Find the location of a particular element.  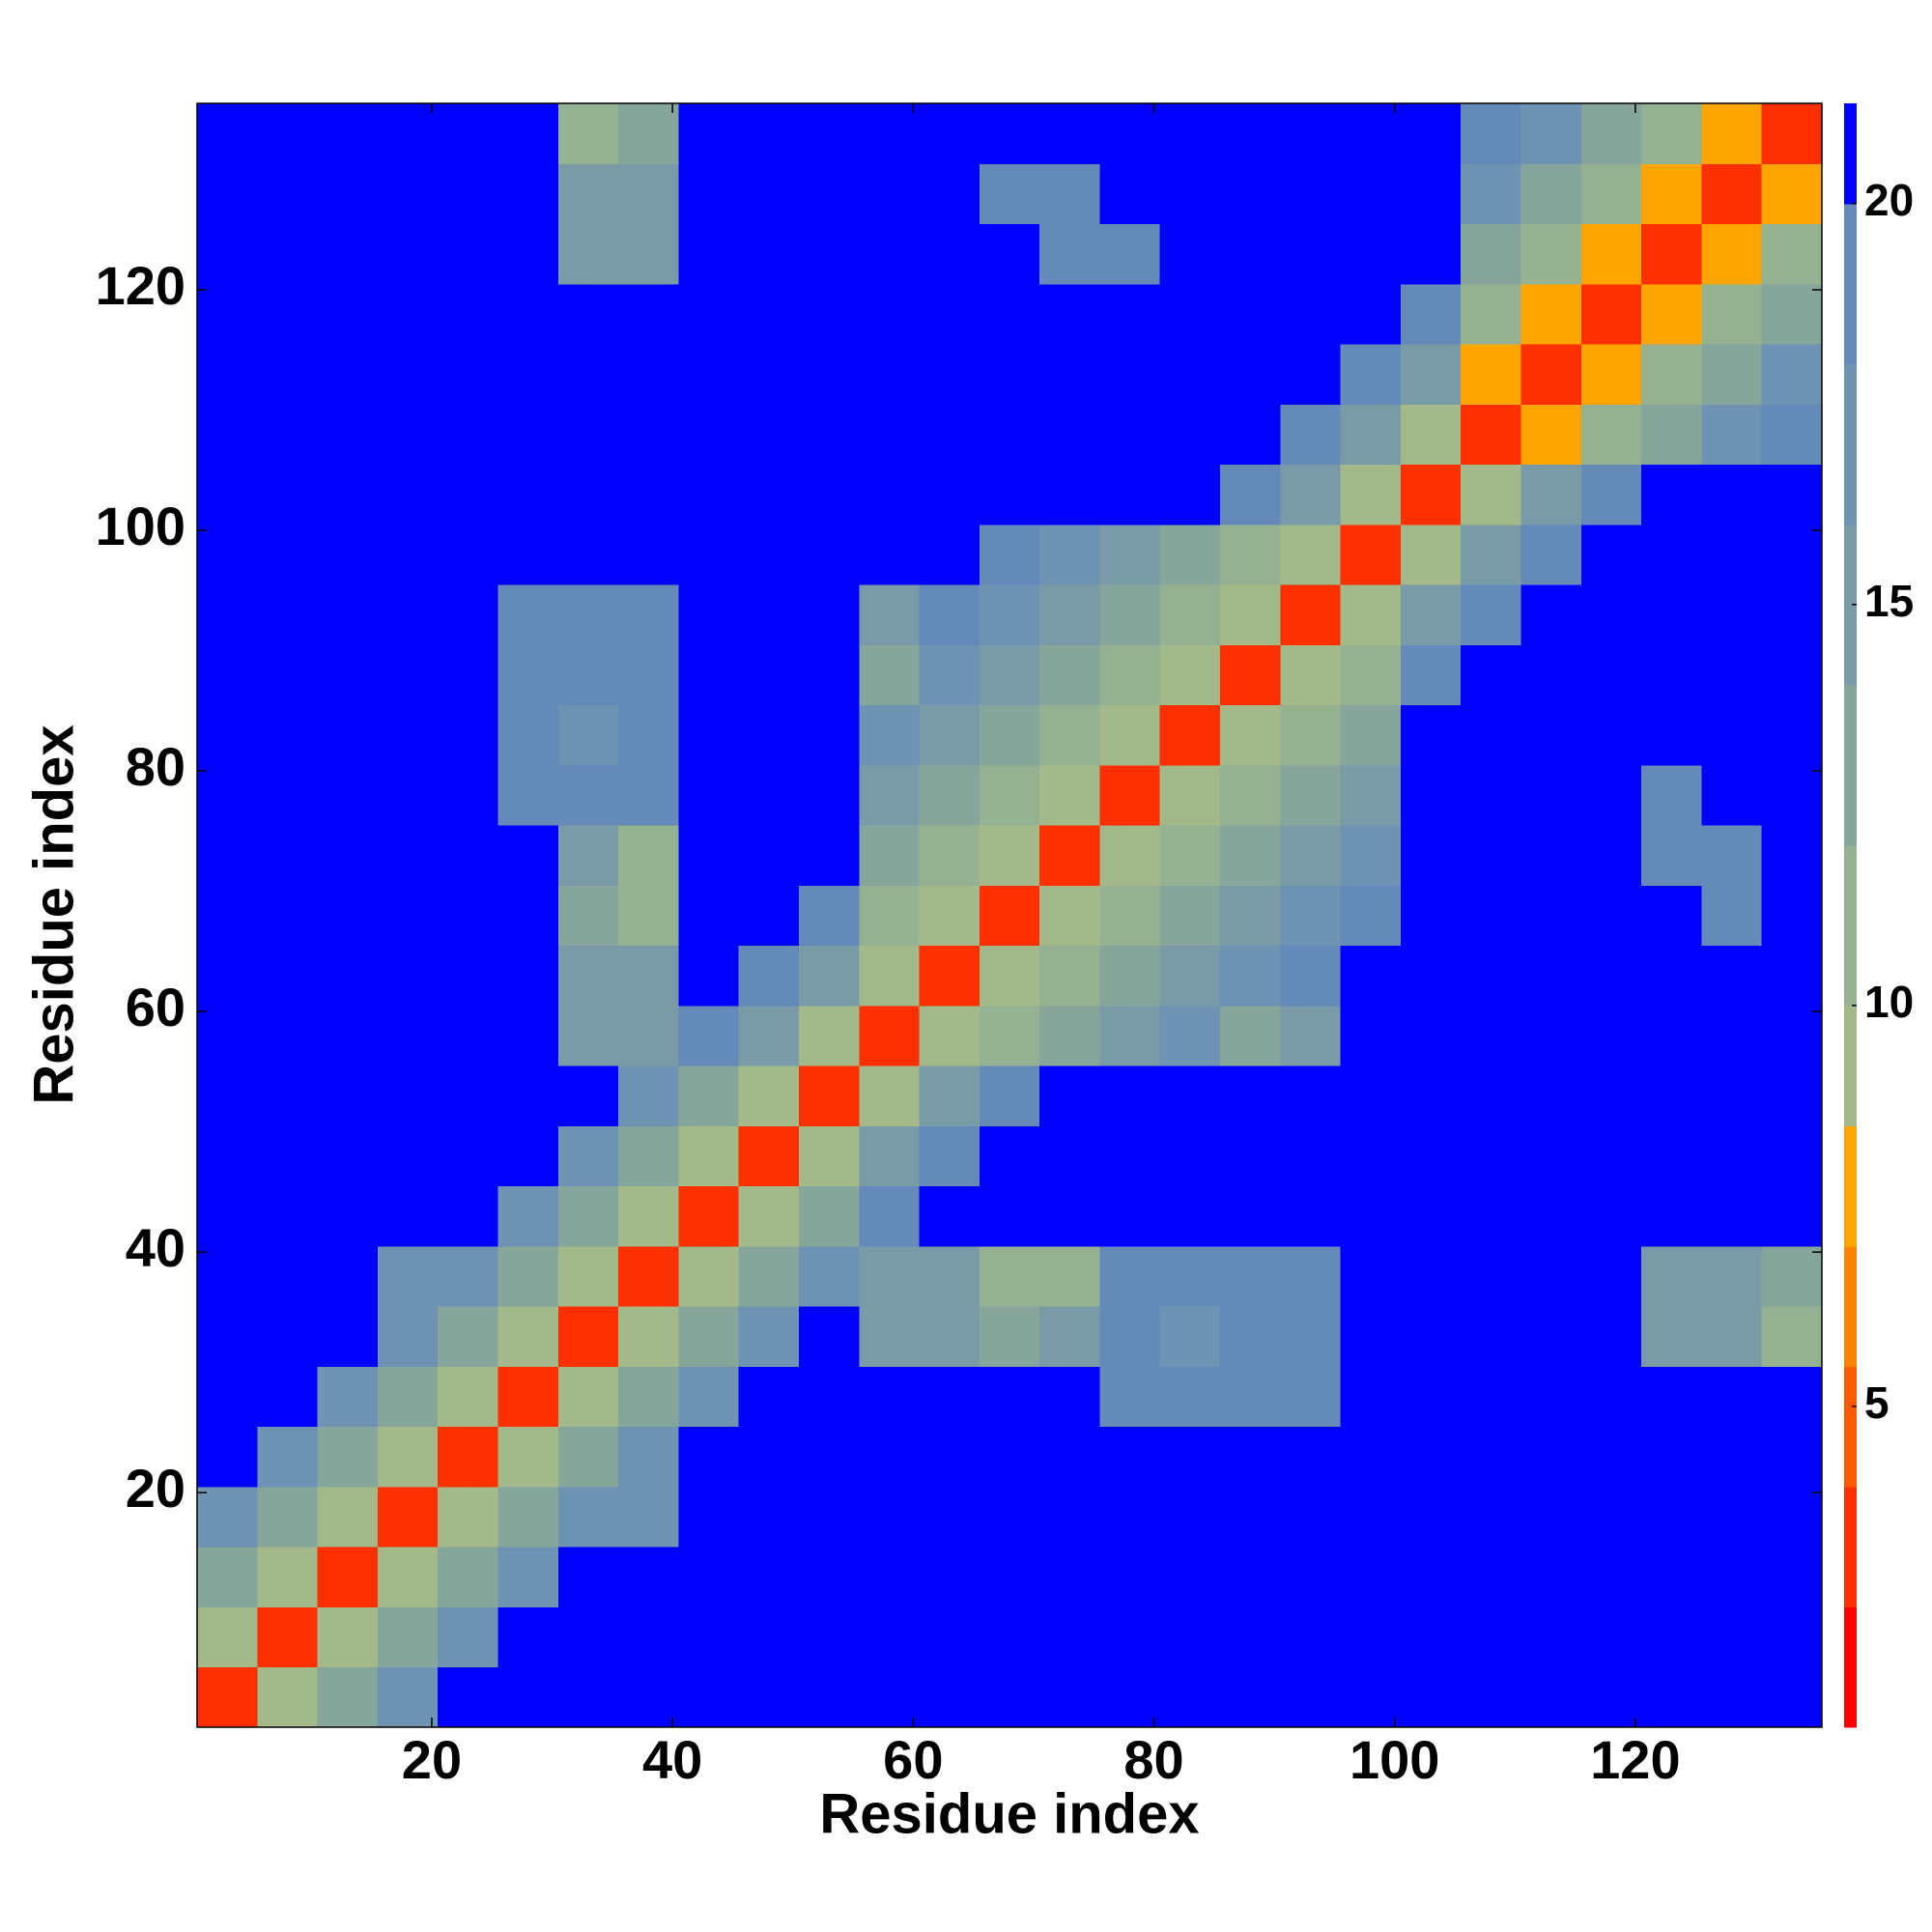

colorbar-tick-label: 10 is located at coordinates (1889, 1002).